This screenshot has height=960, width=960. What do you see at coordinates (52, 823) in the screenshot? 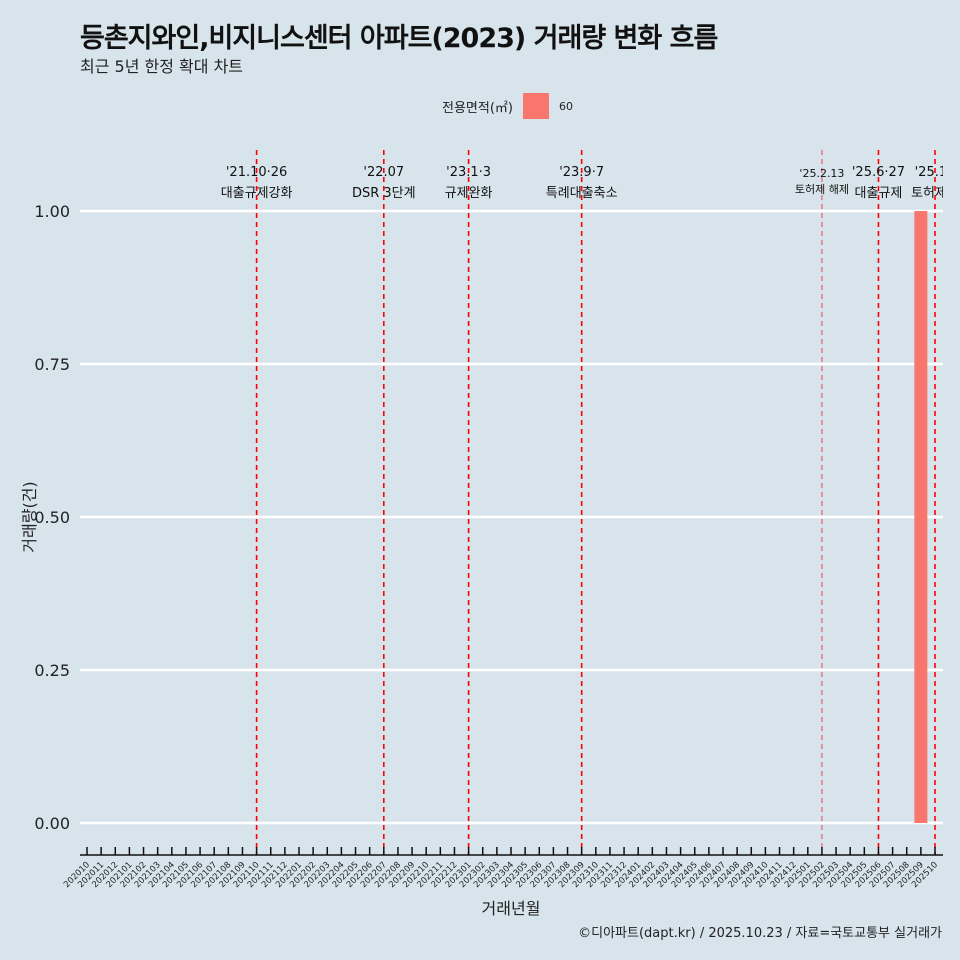
I see `y-tick-label: 0.00` at bounding box center [52, 823].